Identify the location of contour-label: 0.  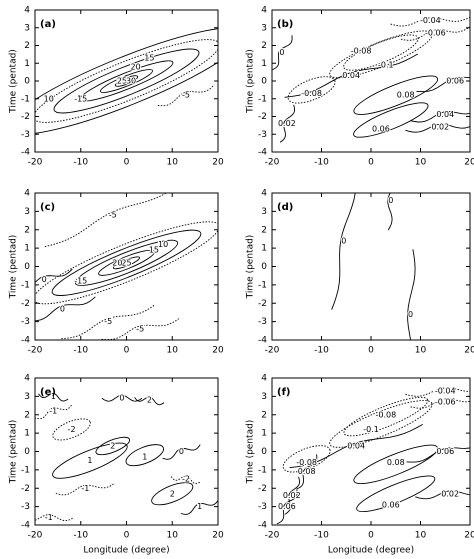
(44, 279).